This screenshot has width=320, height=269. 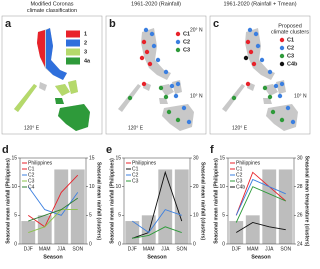 What do you see at coordinates (144, 163) in the screenshot?
I see `legend-label: Philippines` at bounding box center [144, 163].